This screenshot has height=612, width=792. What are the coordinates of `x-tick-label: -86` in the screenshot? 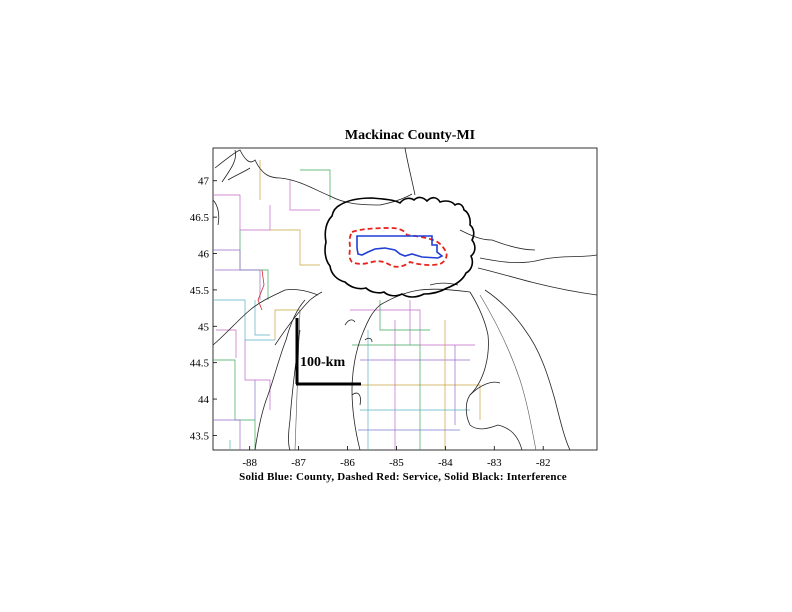 It's located at (347, 463).